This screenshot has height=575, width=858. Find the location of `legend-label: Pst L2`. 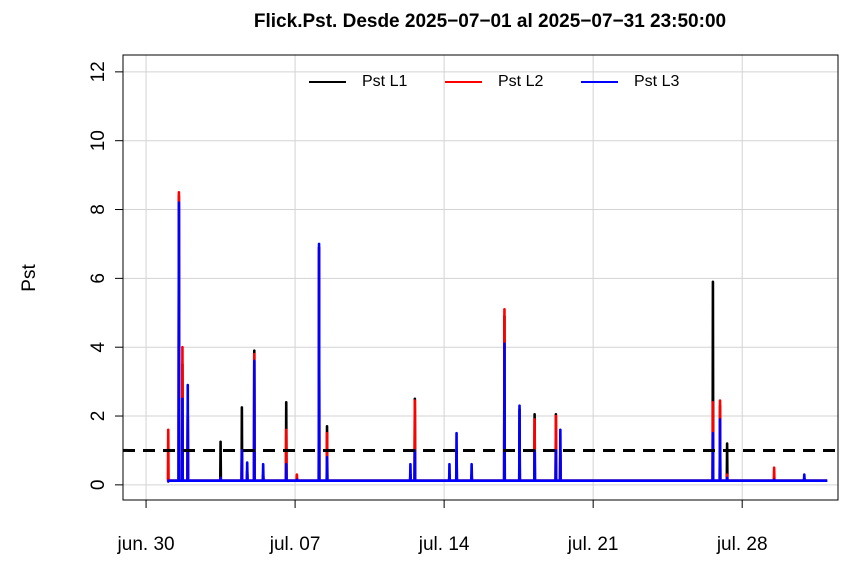

legend-label: Pst L2 is located at coordinates (520, 81).